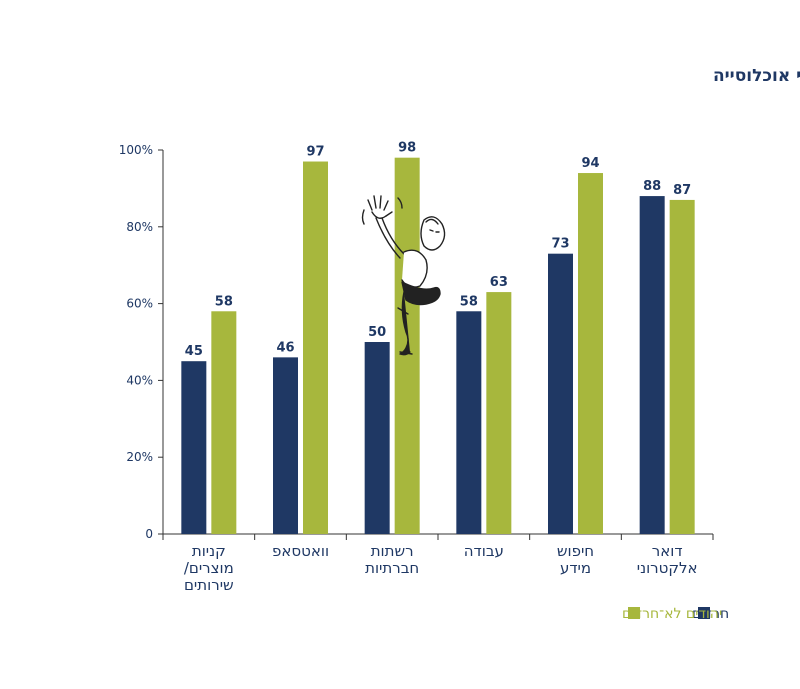  What do you see at coordinates (672, 614) in the screenshot?
I see `legend-label-non-haredi-jews: יהודים לא־חרדים` at bounding box center [672, 614].